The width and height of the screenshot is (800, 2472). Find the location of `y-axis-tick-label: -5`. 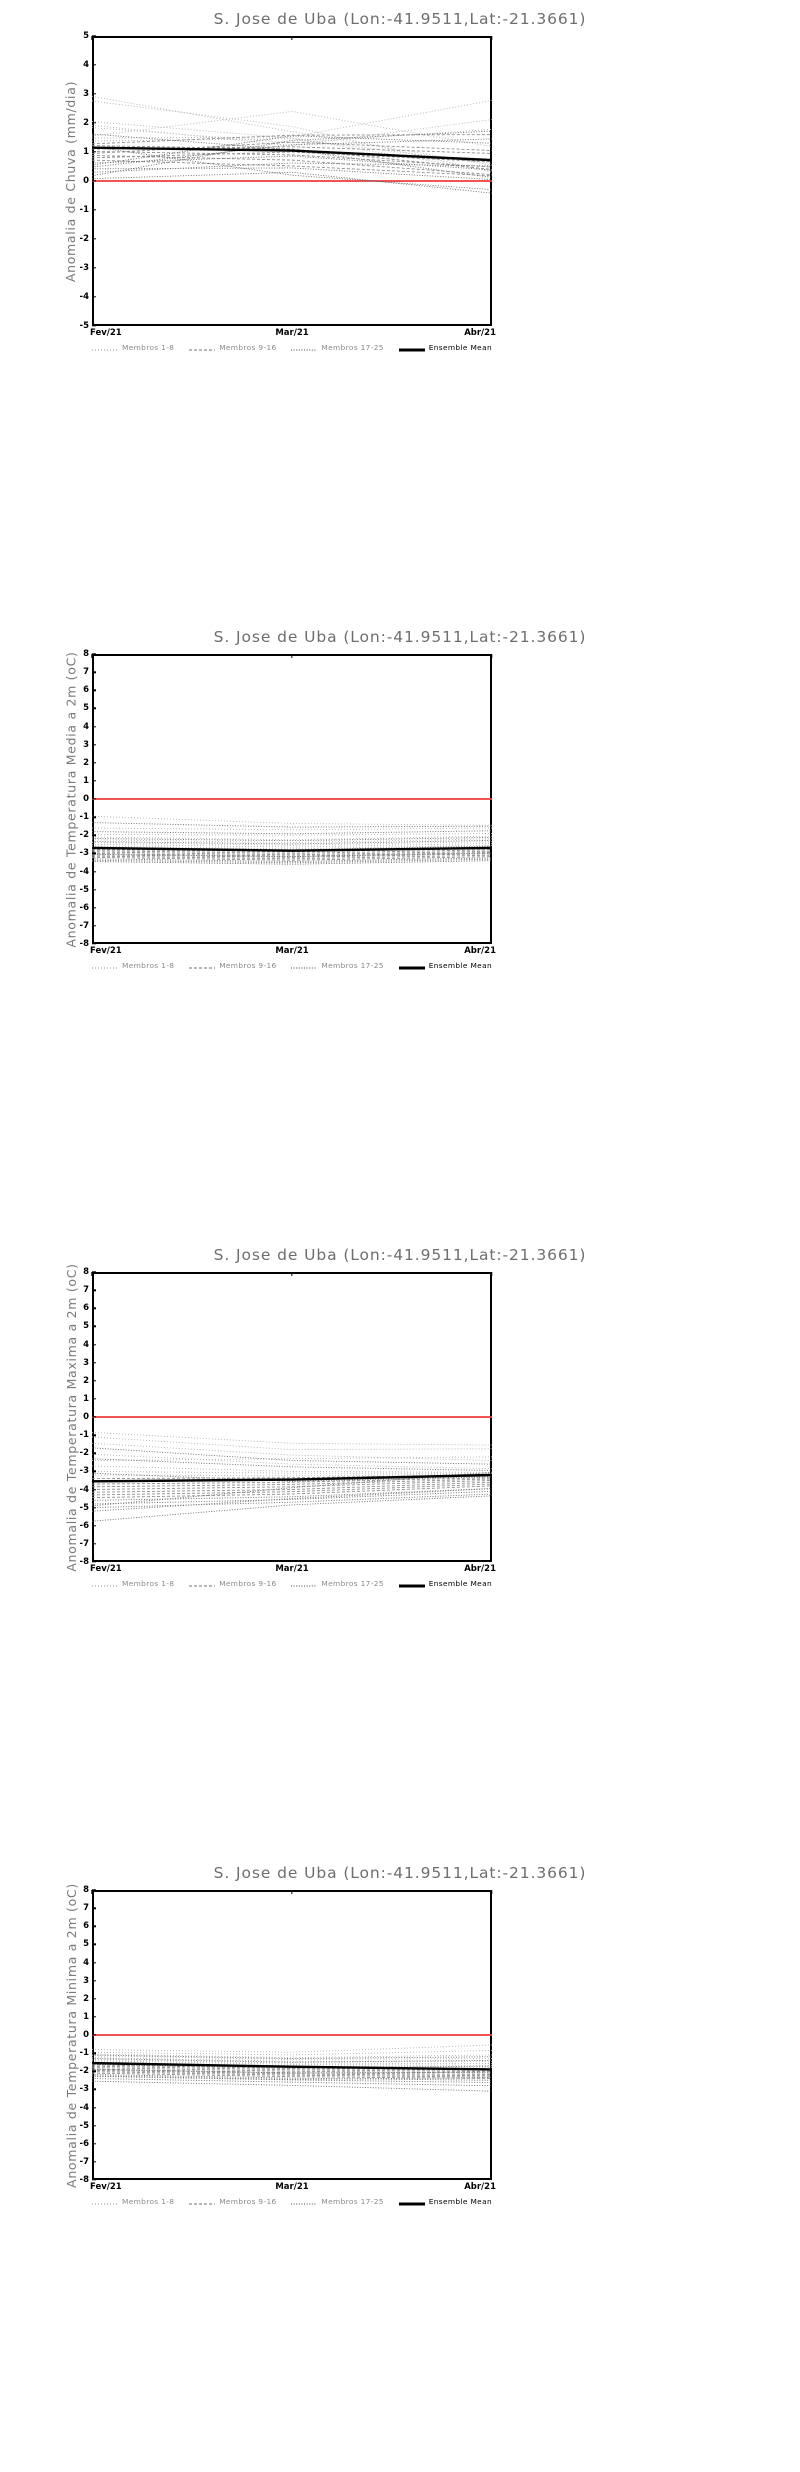

y-axis-tick-label: -5 is located at coordinates (84, 1507).